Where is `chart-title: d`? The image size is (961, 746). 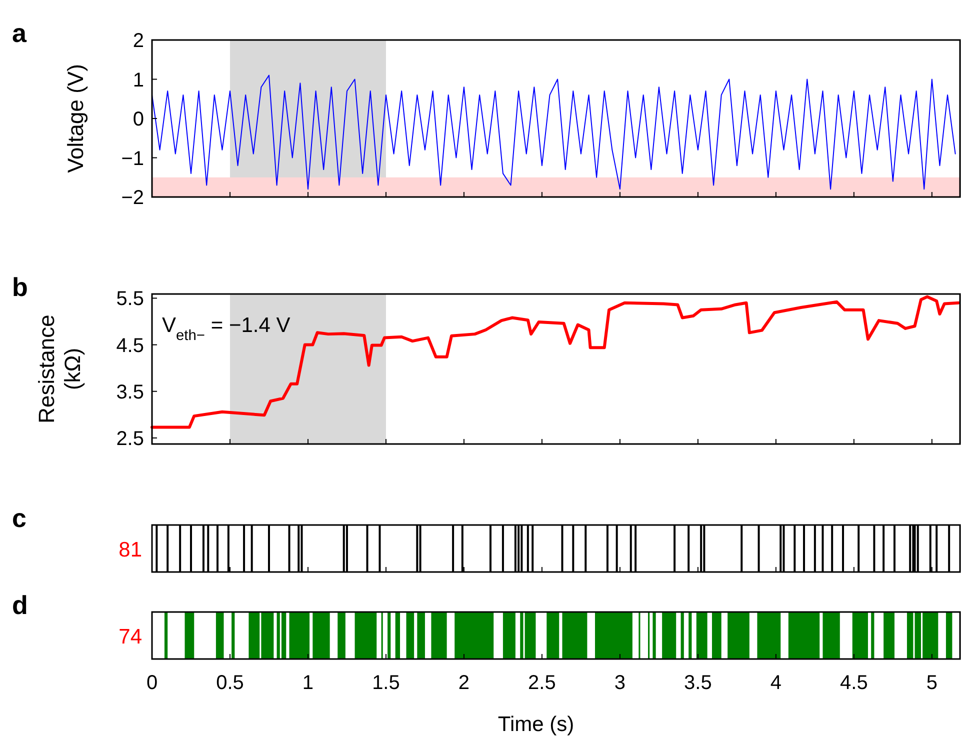 chart-title: d is located at coordinates (20, 605).